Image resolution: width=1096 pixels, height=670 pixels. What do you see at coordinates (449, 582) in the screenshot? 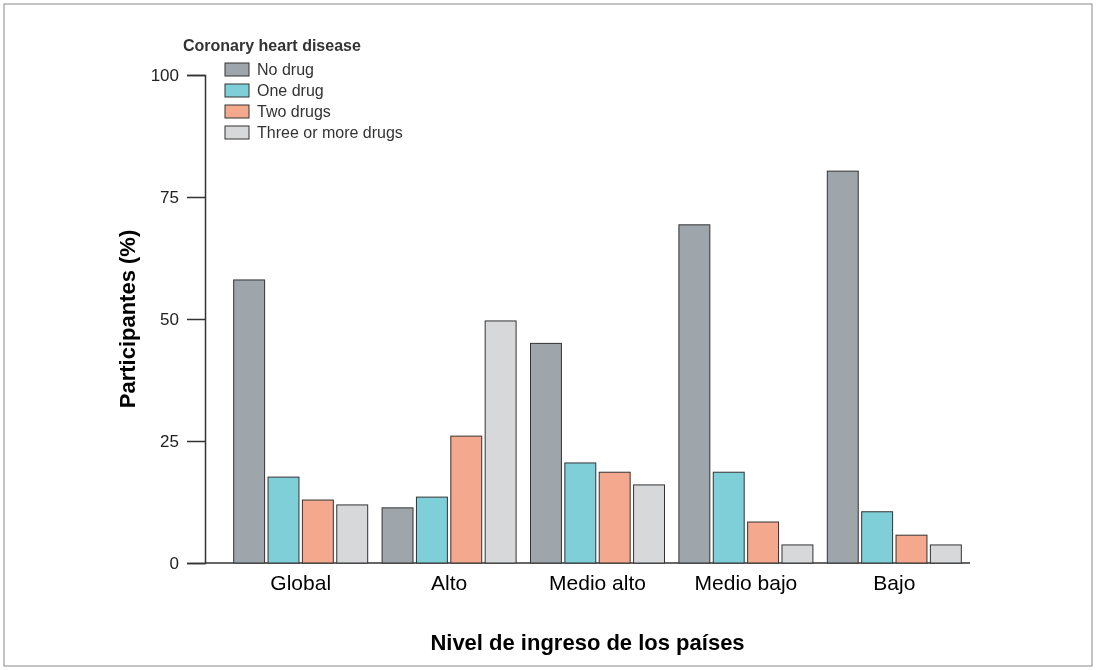
I see `x-tick-label: Alto` at bounding box center [449, 582].